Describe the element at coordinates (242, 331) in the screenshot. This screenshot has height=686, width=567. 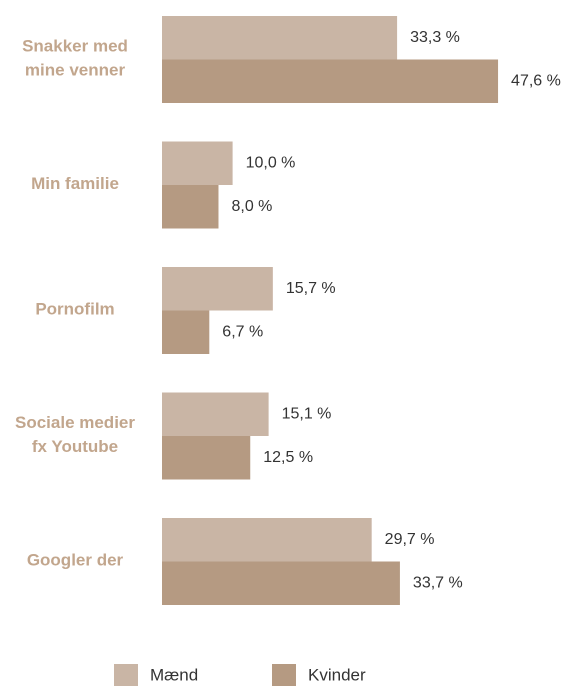
I see `value-label: 6,7 %` at that location.